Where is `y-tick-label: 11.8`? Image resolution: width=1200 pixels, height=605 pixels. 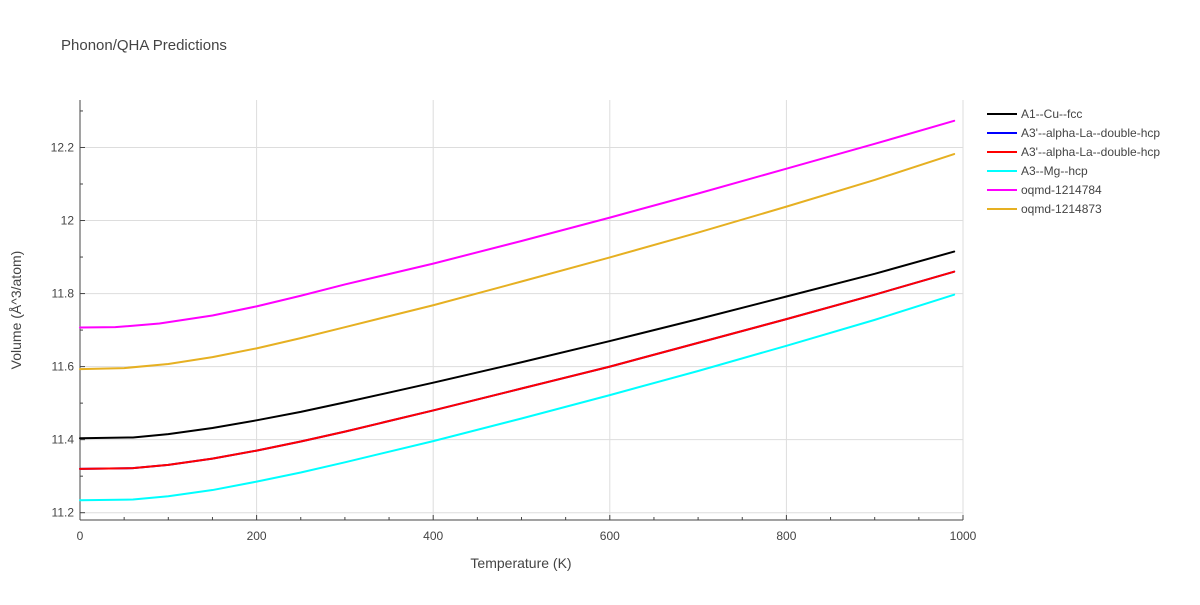
y-tick-label: 11.8 is located at coordinates (63, 294).